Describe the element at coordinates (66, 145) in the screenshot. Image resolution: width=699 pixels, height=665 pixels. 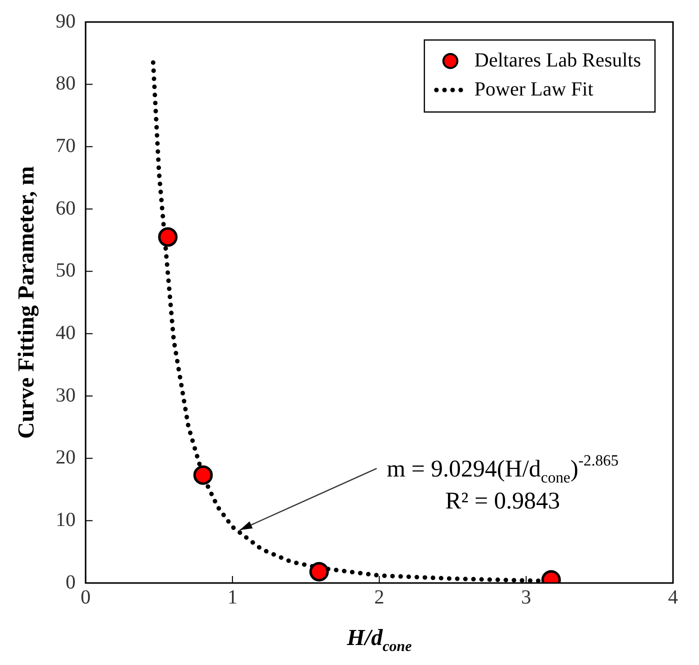
I see `y-tick-label: 70` at that location.